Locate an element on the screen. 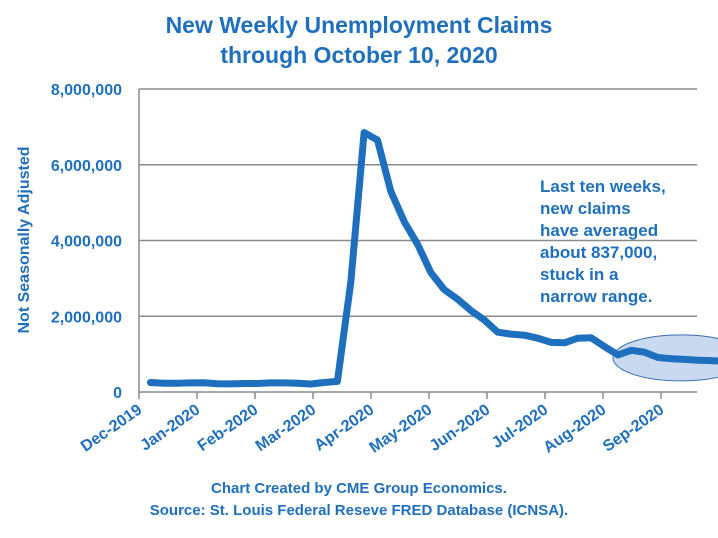  y-tick-label: 4,000,000 is located at coordinates (86, 242).